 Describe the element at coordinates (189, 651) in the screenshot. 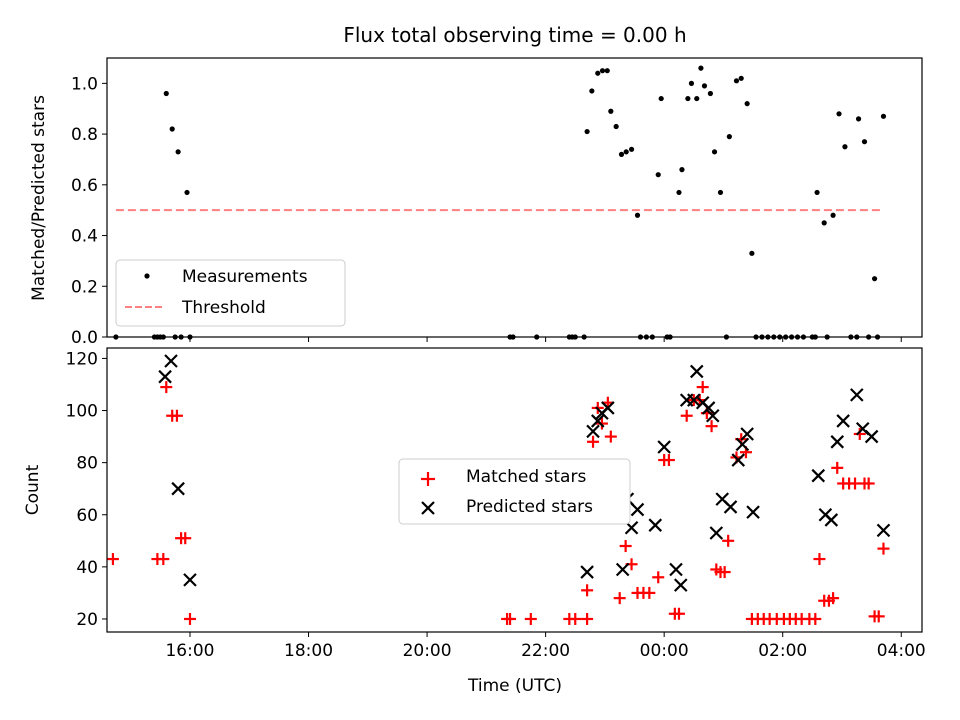

I see `x-tick-label: 16:00` at that location.